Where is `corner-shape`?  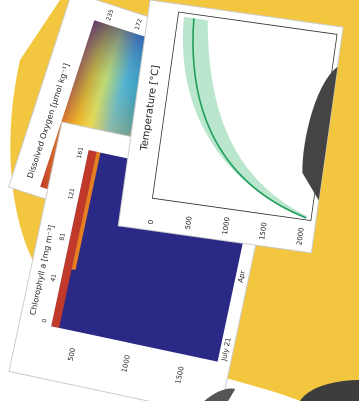 corner-shape is located at coordinates (329, 390).